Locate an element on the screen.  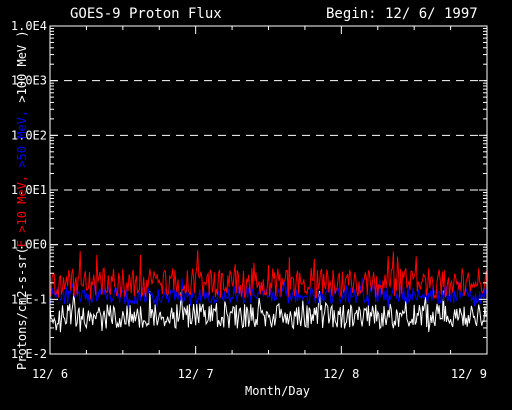
y-axis-label-part: E >10 MeV, is located at coordinates (22, 207).